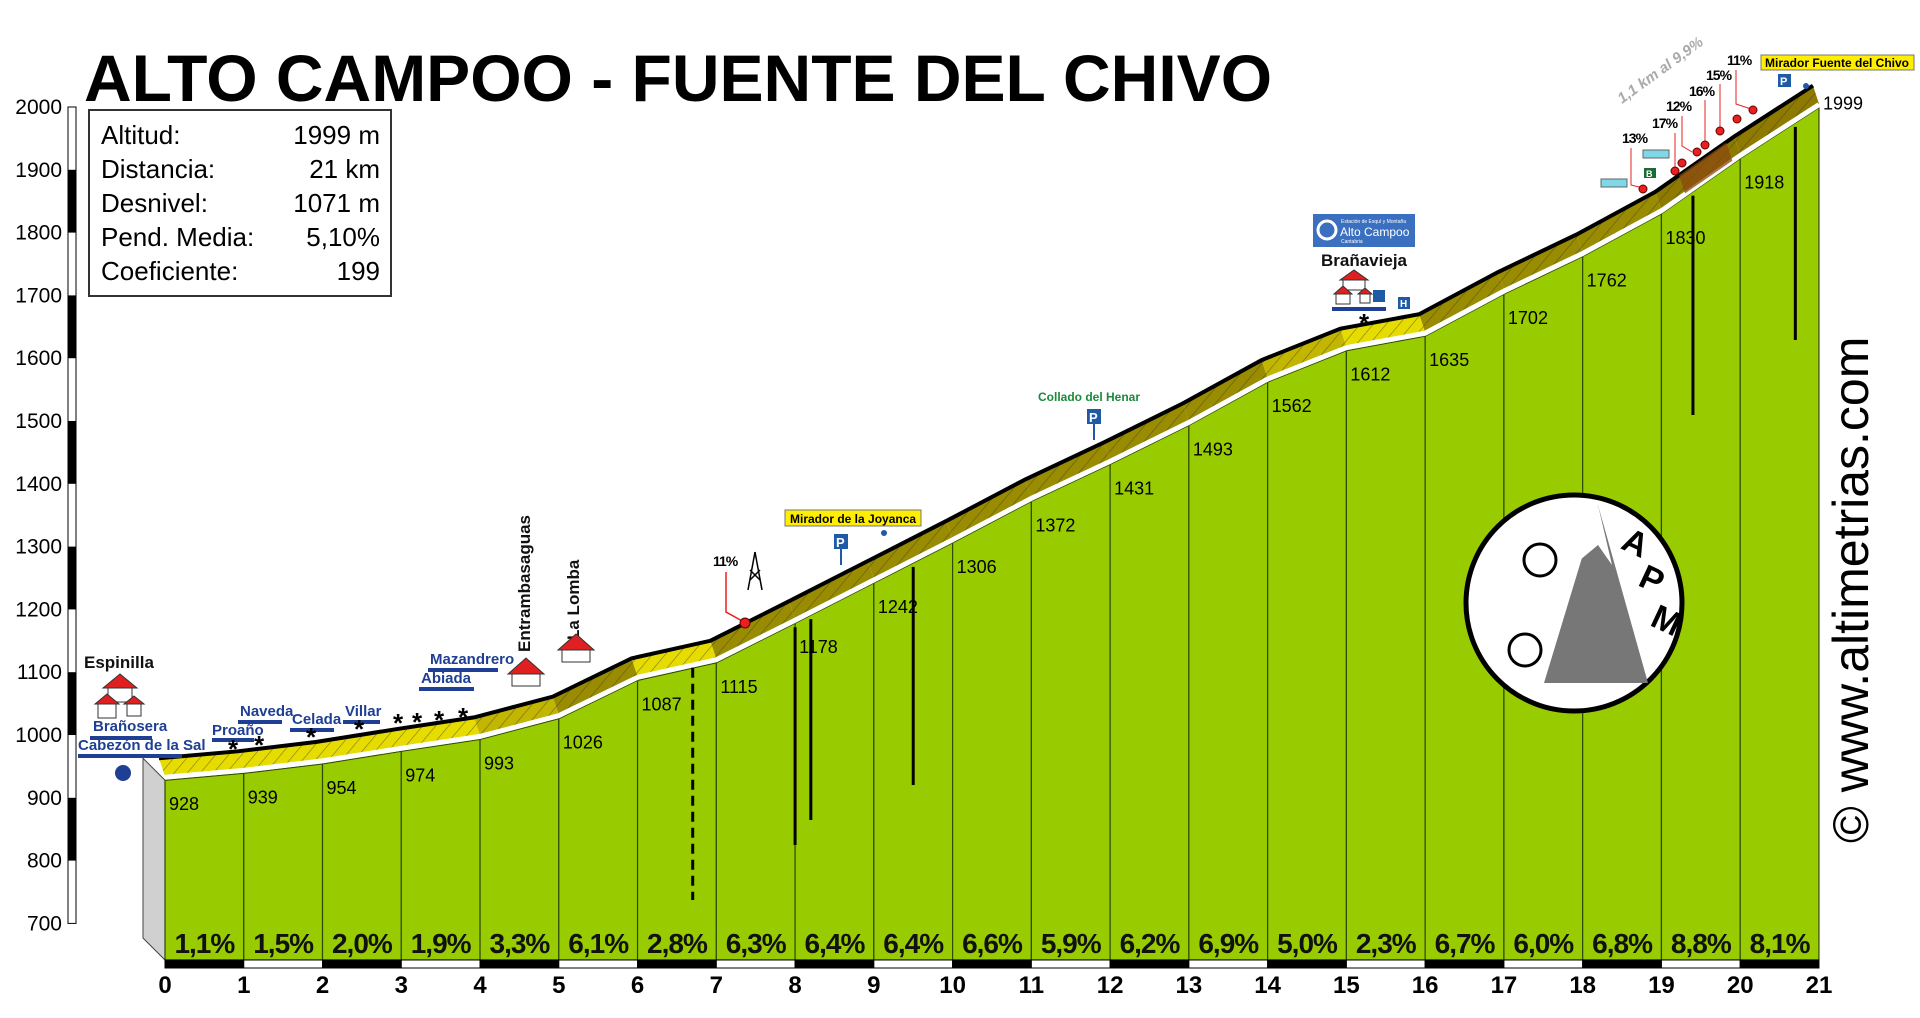 The image size is (1920, 1018). Describe the element at coordinates (558, 985) in the screenshot. I see `x-tick-label: 5` at that location.